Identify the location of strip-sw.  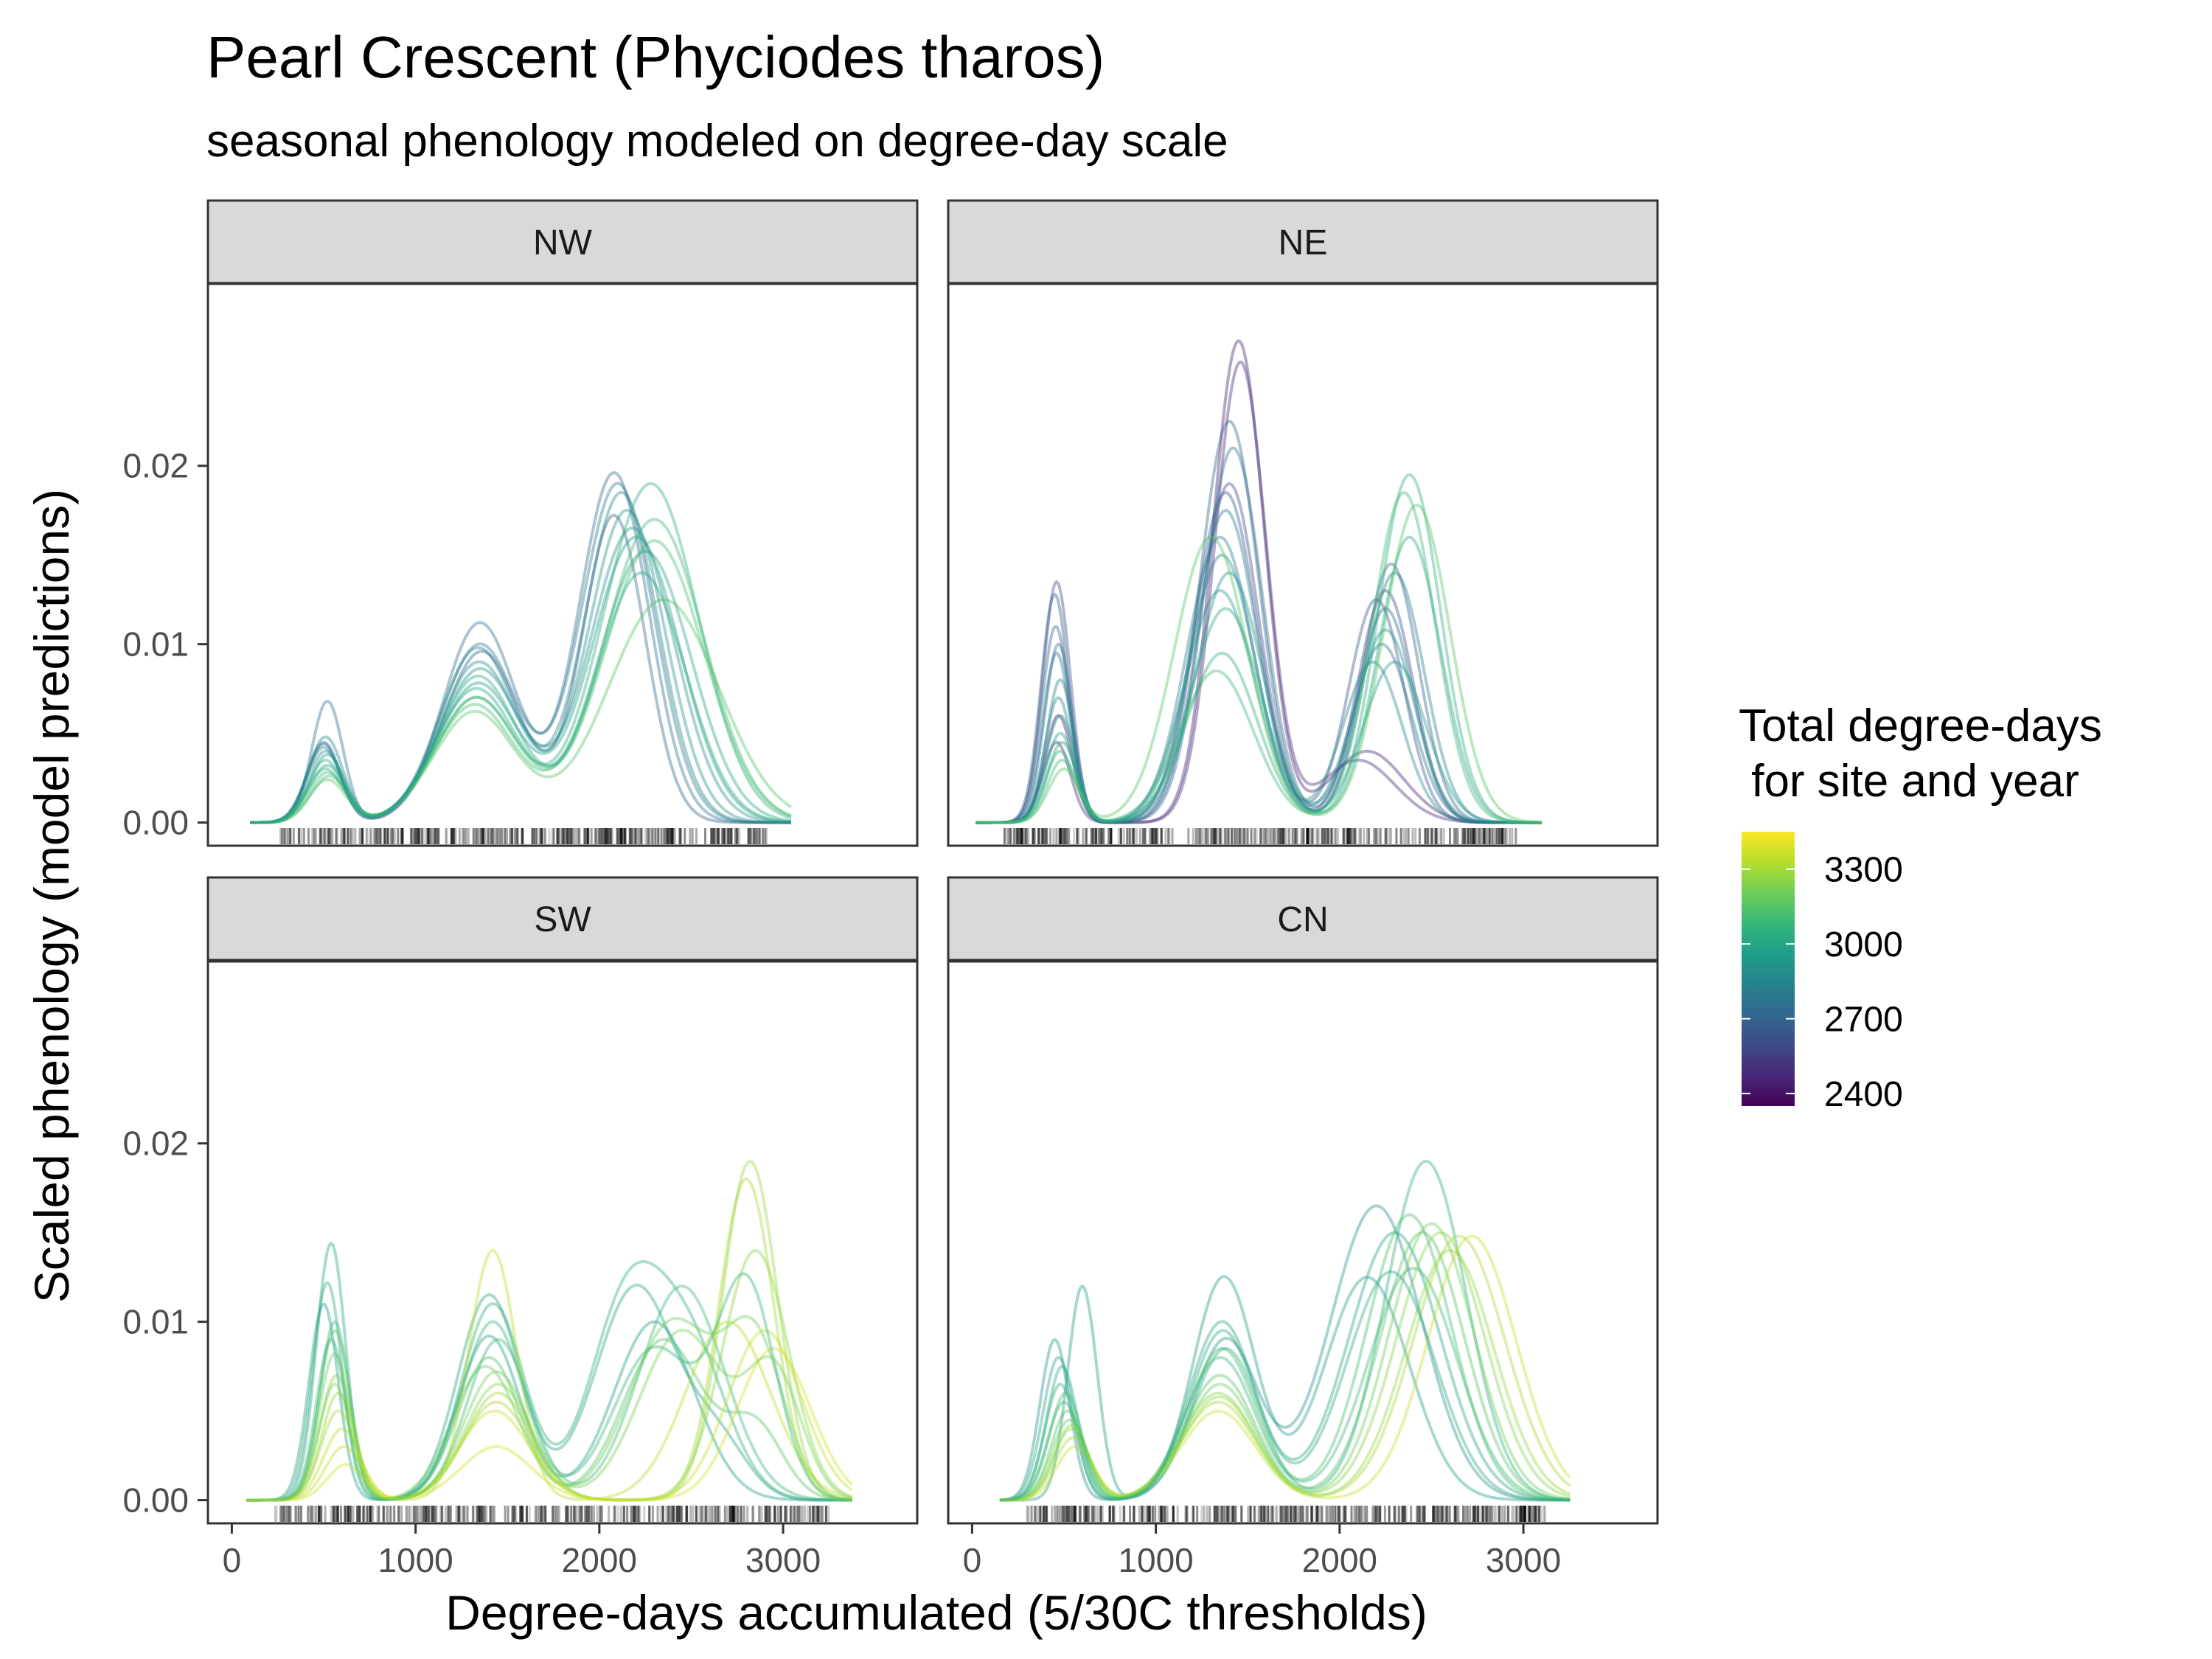
(562, 918).